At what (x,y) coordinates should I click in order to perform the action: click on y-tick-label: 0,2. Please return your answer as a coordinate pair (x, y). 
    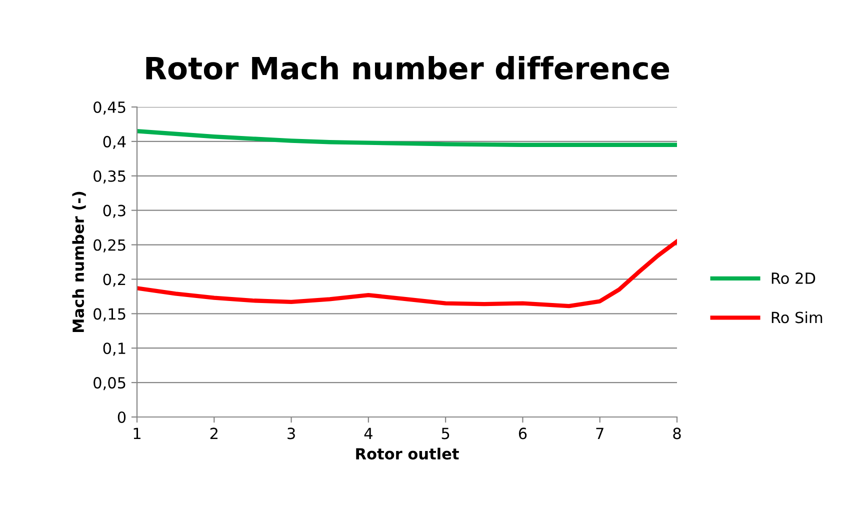
    Looking at the image, I should click on (114, 280).